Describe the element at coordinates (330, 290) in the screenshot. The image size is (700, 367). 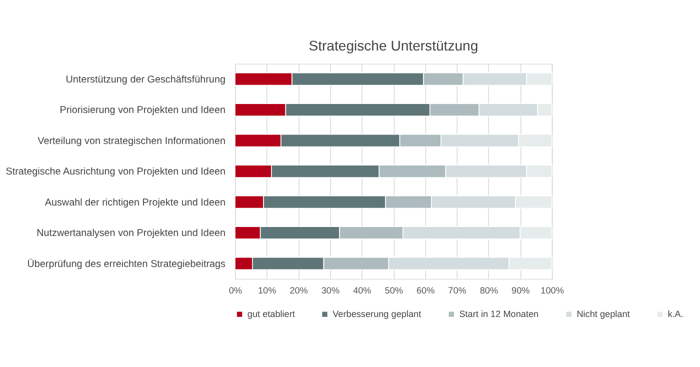
I see `x-tick-label: 30%` at that location.